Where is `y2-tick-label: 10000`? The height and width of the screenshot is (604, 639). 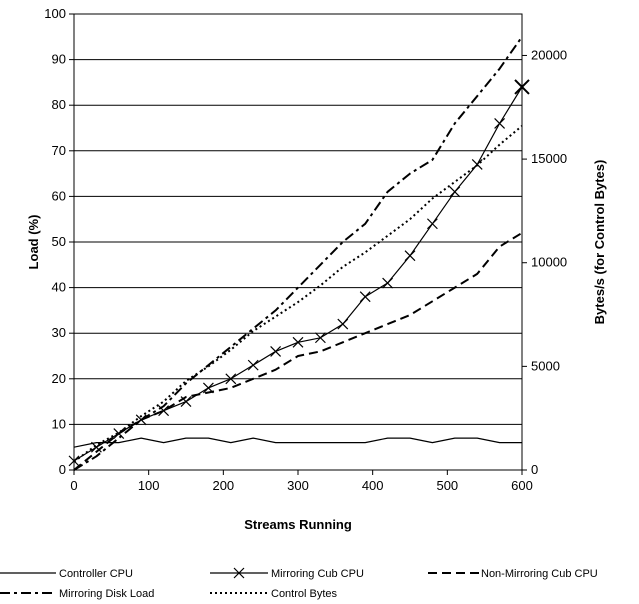 y2-tick-label: 10000 is located at coordinates (549, 262).